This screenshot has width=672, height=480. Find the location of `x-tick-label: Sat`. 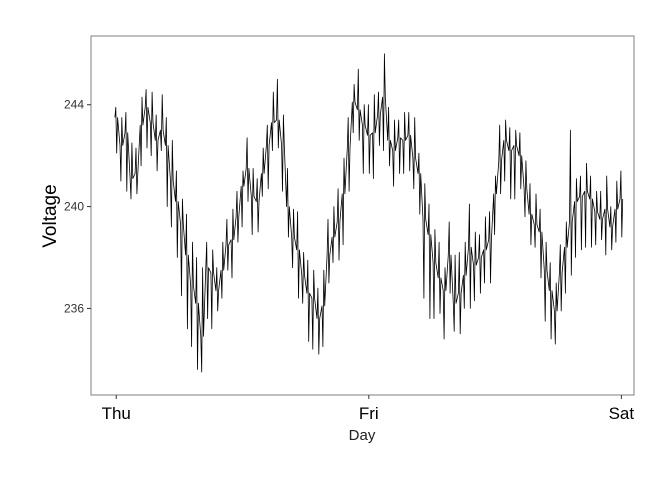

x-tick-label: Sat is located at coordinates (622, 413).